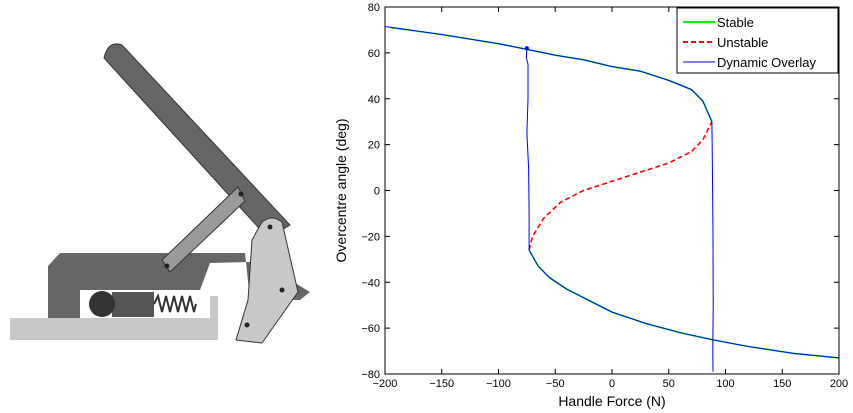 This screenshot has height=413, width=853. Describe the element at coordinates (742, 42) in the screenshot. I see `legend-label: Unstable` at that location.